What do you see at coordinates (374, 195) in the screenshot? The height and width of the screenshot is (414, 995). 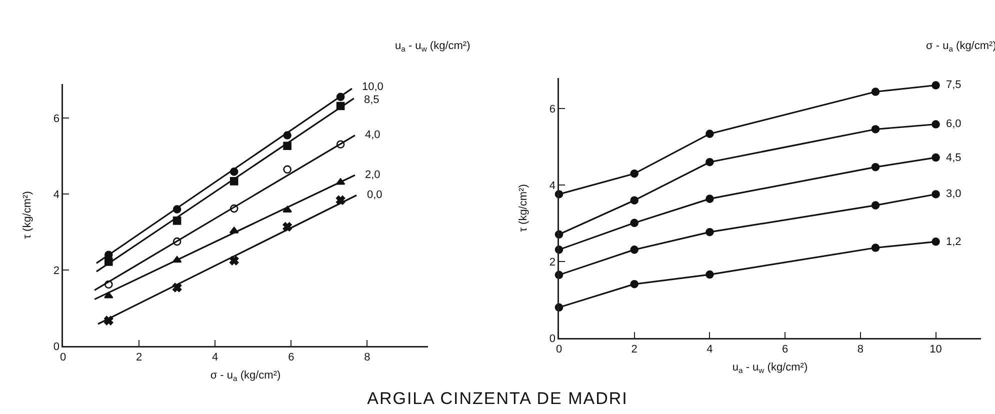 I see `series-label: 0,0` at bounding box center [374, 195].